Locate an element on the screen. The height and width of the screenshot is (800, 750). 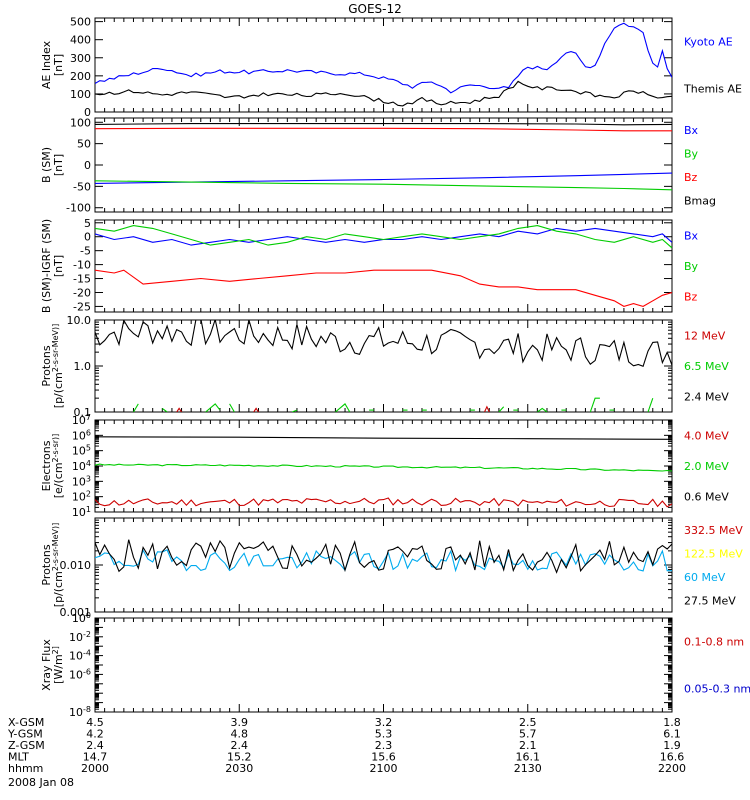
legend-label: Themis AE is located at coordinates (712, 89).